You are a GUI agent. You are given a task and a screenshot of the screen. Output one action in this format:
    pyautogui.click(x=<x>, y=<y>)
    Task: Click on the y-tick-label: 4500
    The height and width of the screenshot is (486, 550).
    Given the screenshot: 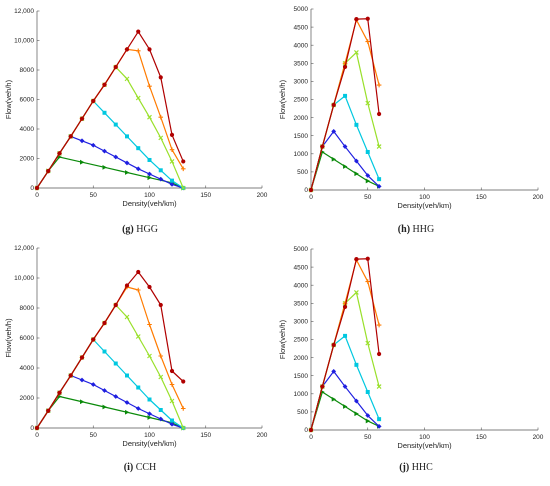 What is the action you would take?
    pyautogui.click(x=301, y=27)
    